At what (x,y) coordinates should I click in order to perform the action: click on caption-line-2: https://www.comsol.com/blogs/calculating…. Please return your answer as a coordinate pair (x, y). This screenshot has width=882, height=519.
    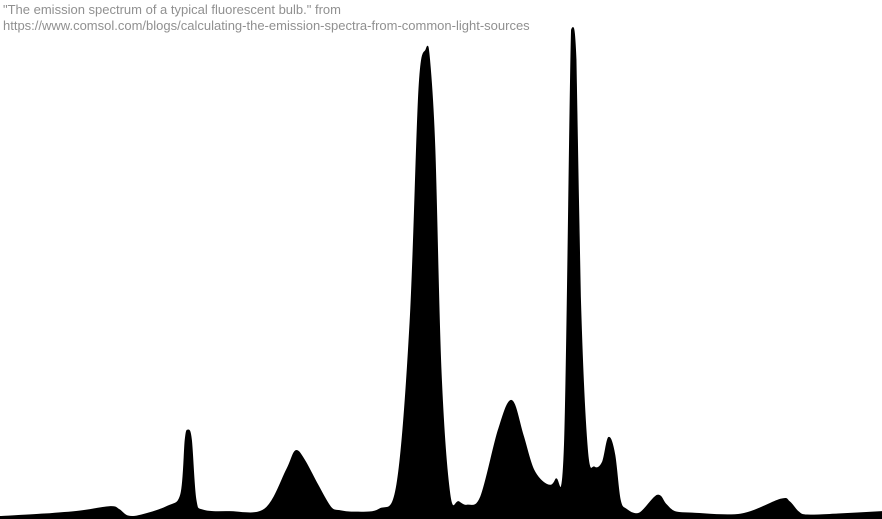
    Looking at the image, I should click on (266, 25).